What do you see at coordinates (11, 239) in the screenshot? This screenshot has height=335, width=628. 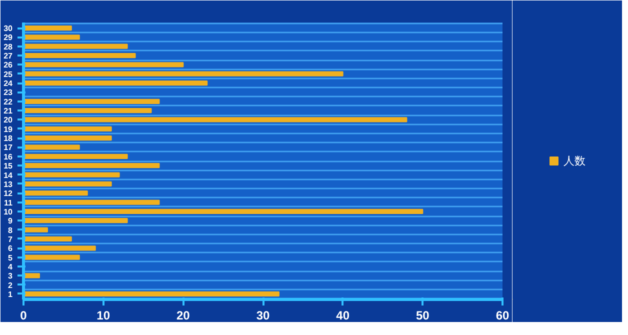 I see `y-tick-label: 7` at bounding box center [11, 239].